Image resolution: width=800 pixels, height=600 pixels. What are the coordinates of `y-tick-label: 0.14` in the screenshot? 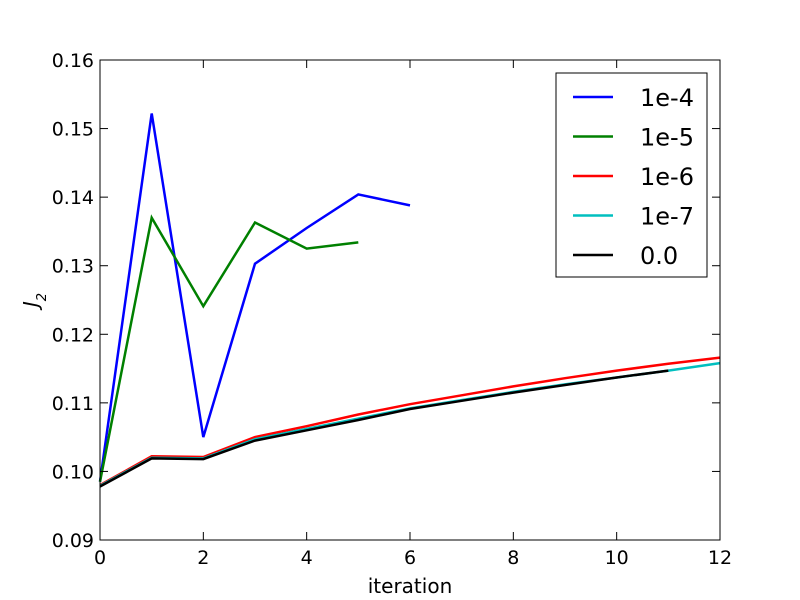 It's located at (73, 198).